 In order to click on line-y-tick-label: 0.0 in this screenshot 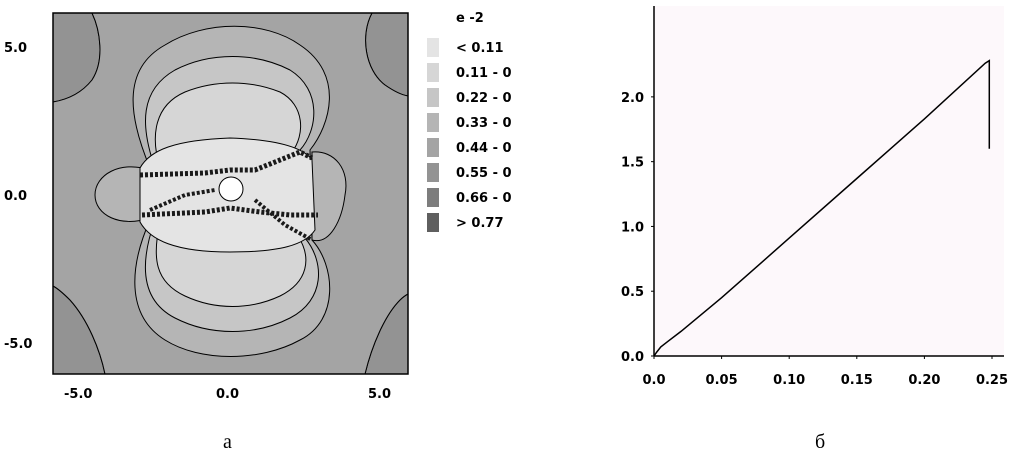, I will do `click(632, 357)`.